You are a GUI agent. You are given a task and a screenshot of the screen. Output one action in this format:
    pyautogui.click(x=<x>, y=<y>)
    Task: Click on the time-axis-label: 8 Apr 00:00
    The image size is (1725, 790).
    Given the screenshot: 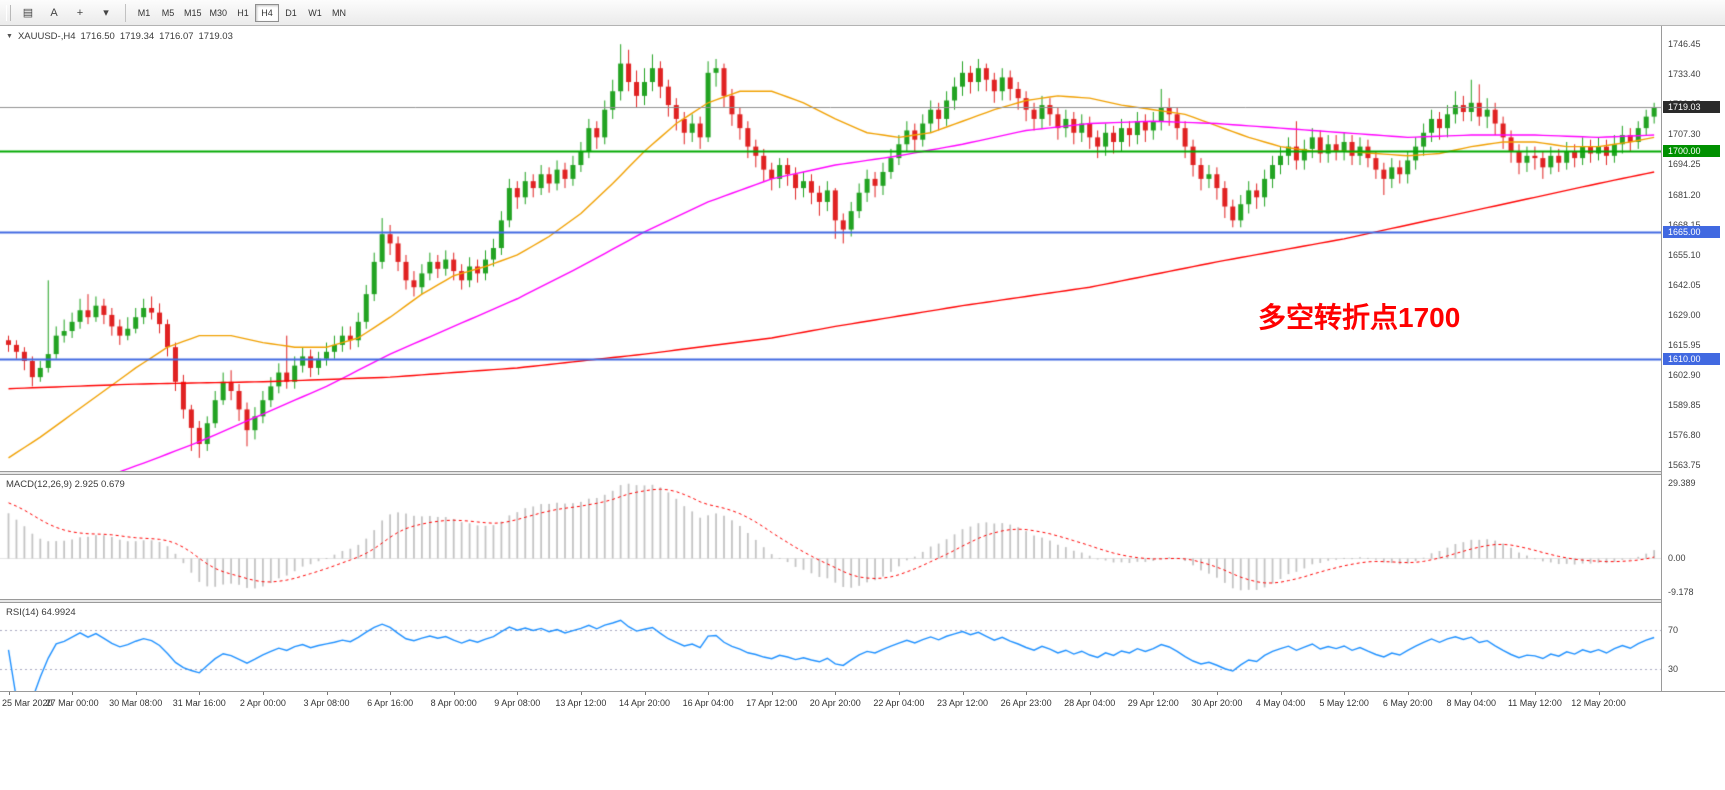 What is the action you would take?
    pyautogui.click(x=453, y=703)
    